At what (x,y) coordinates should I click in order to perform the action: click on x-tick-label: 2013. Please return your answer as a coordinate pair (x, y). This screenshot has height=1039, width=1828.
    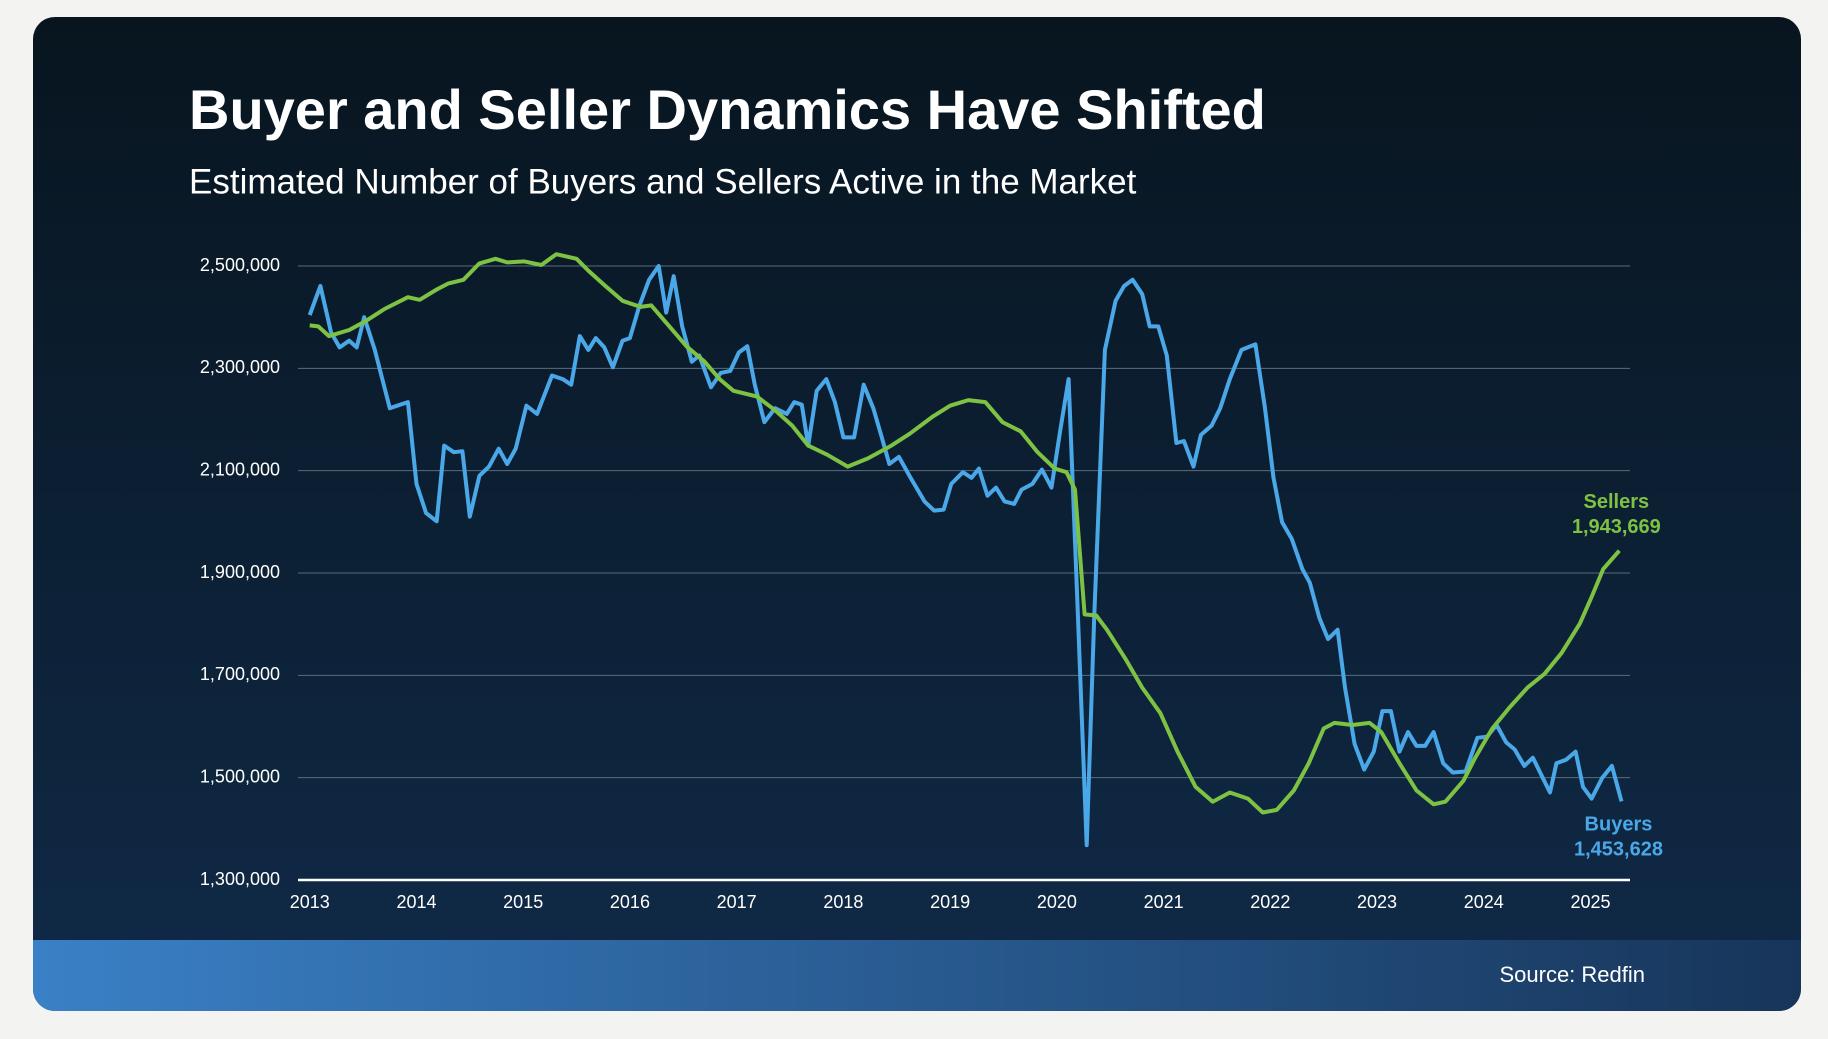
    Looking at the image, I should click on (310, 902).